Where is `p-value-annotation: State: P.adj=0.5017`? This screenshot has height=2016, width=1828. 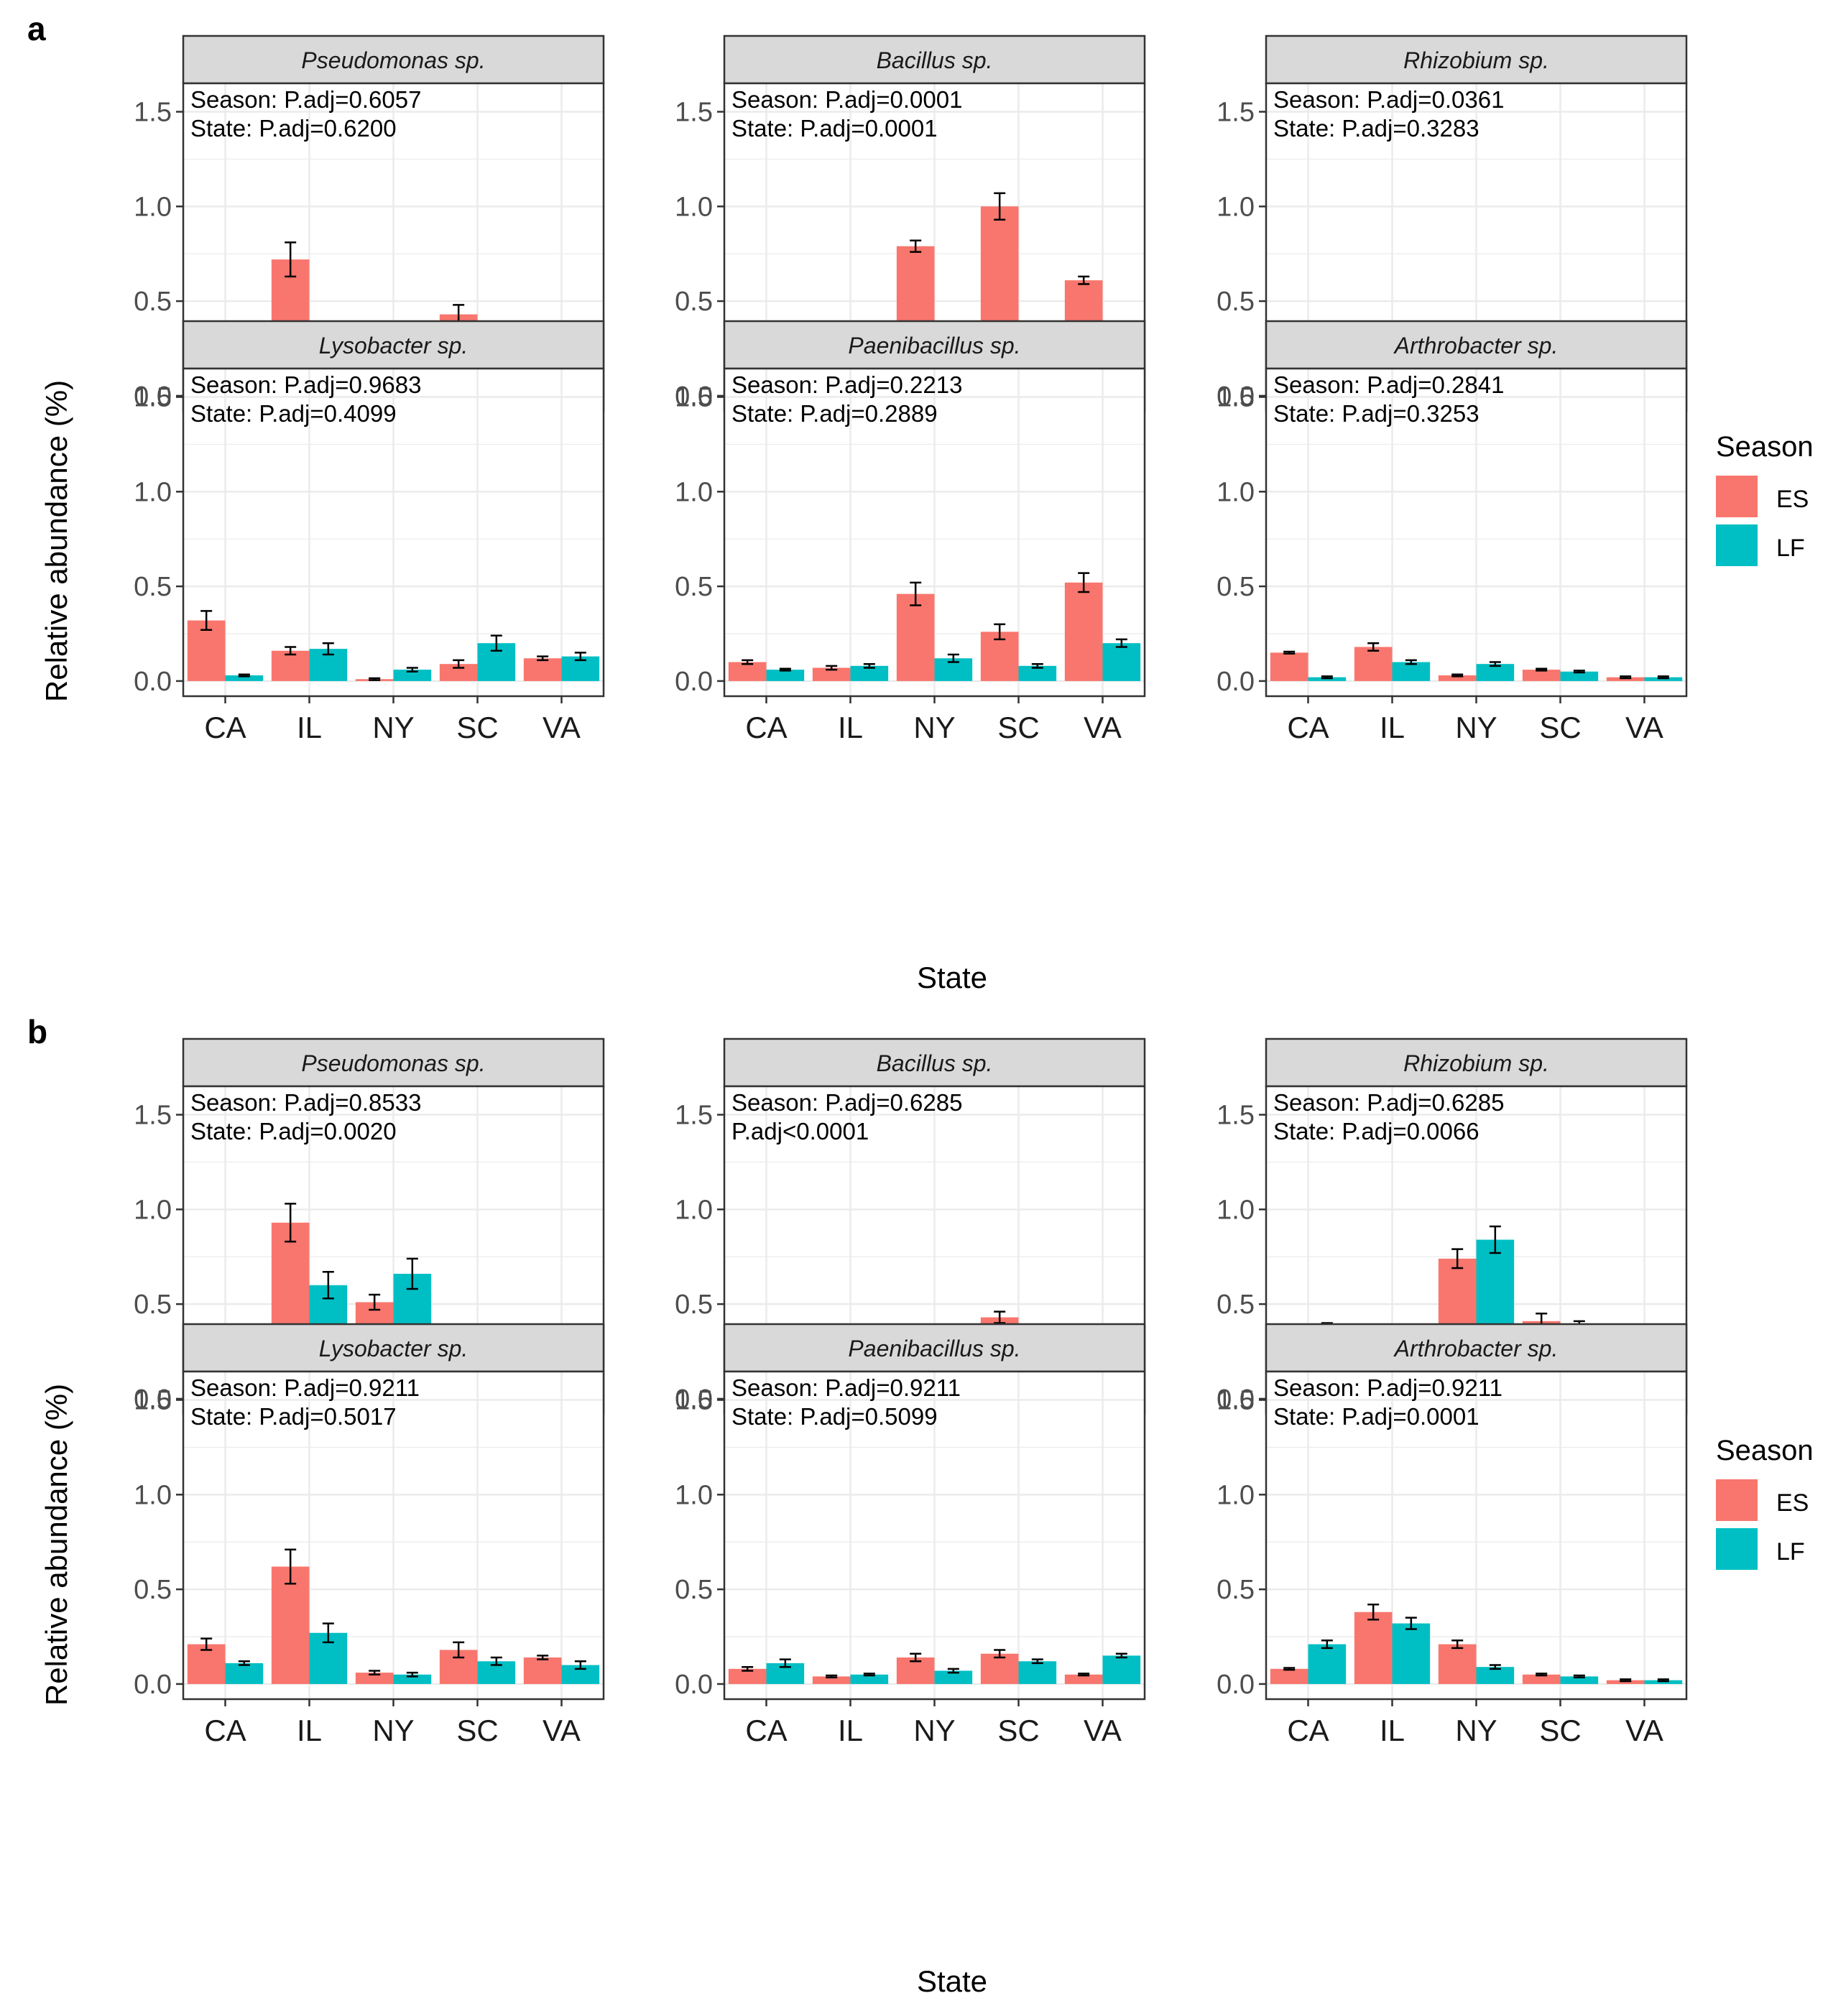
p-value-annotation: State: P.adj=0.5017 is located at coordinates (293, 1416).